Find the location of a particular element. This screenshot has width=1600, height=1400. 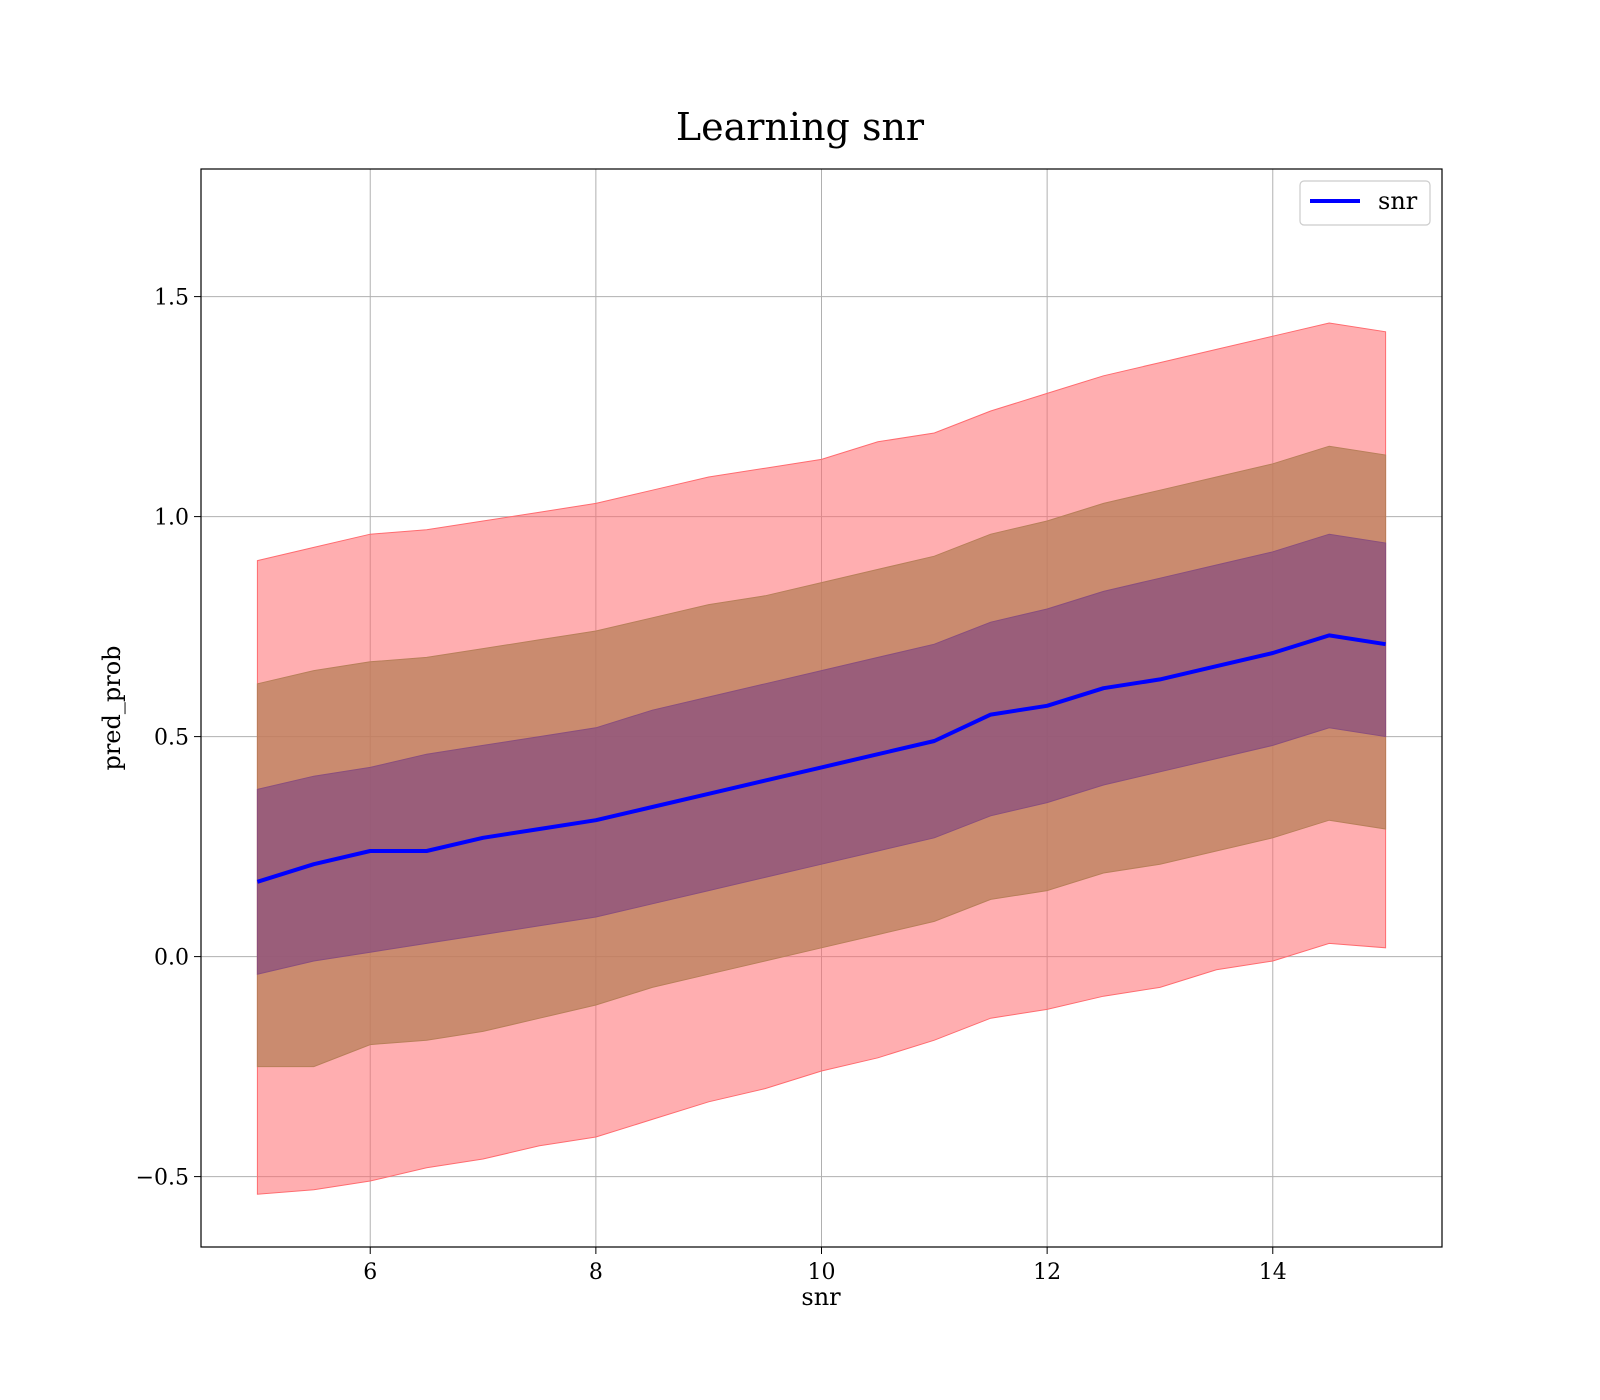

x-tick-label-0: 6 is located at coordinates (370, 1272).